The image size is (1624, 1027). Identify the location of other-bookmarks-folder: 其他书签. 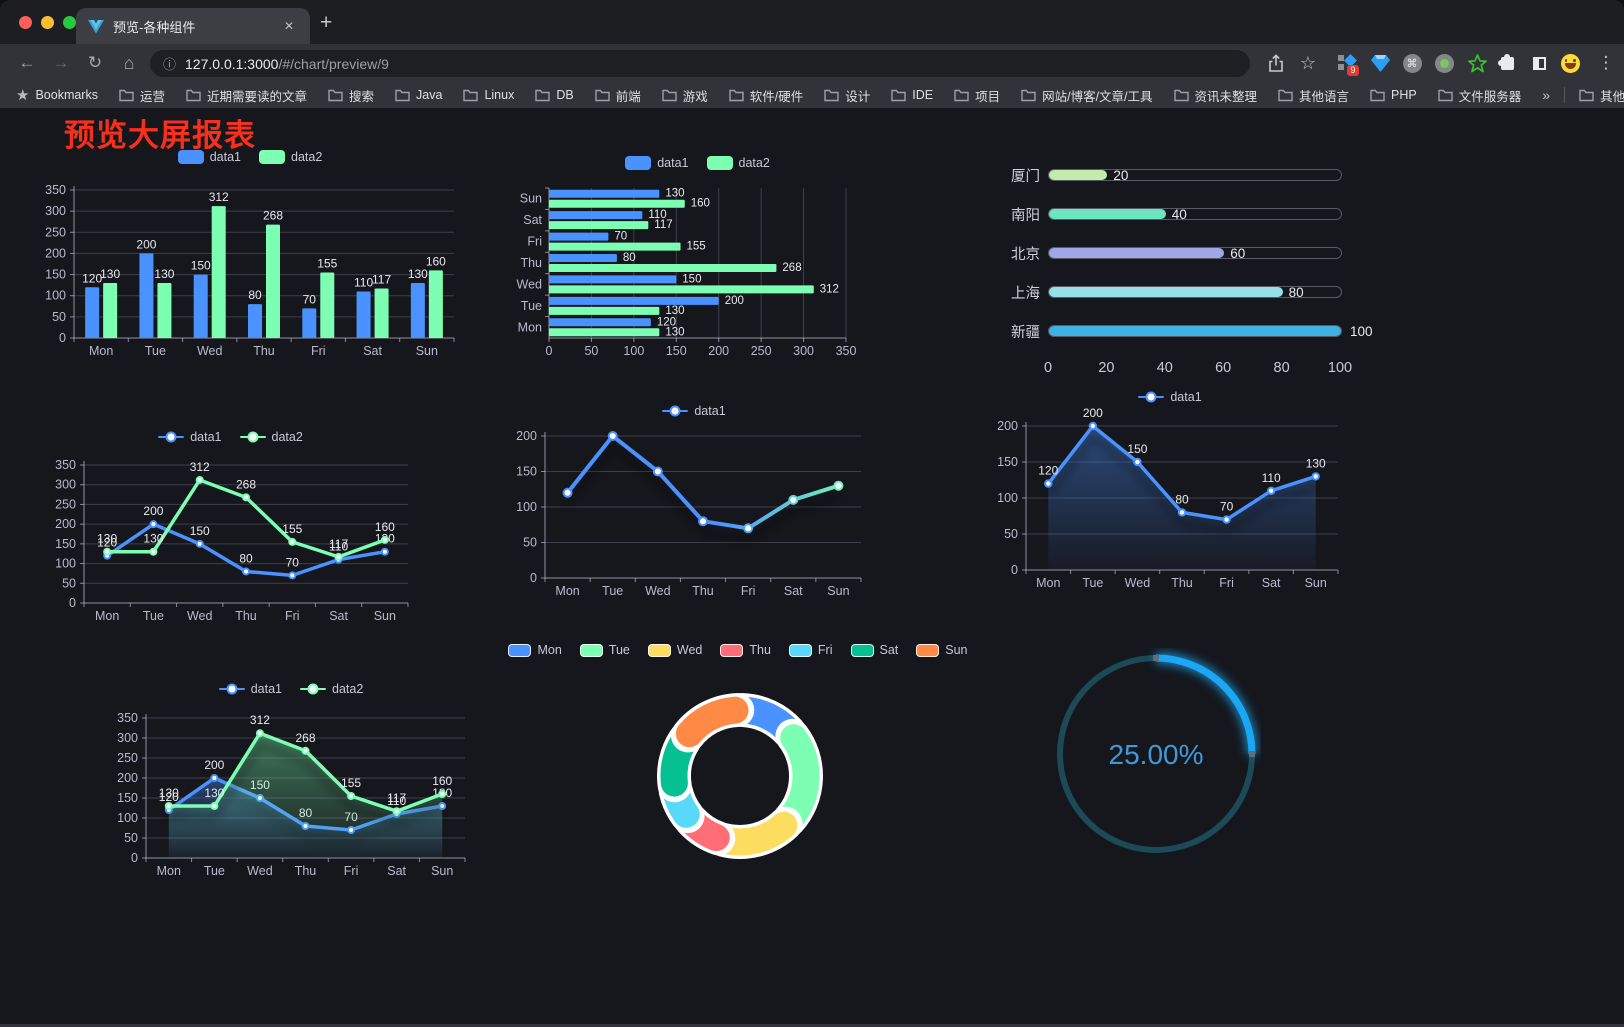
(1601, 95).